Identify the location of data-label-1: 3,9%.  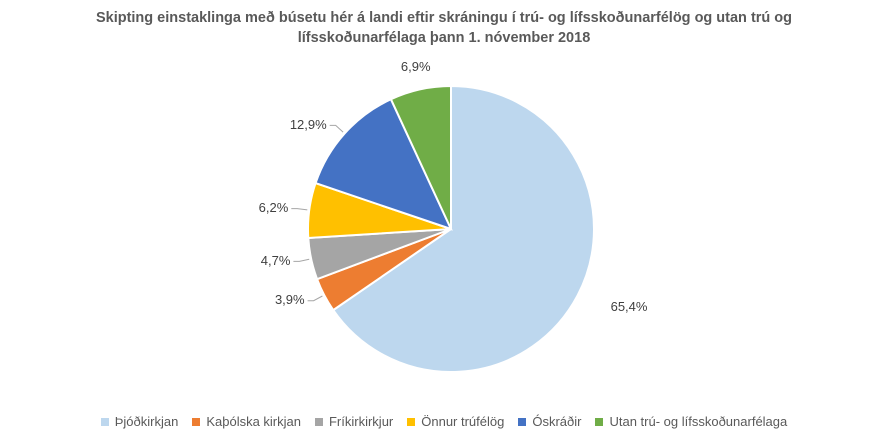
(290, 299).